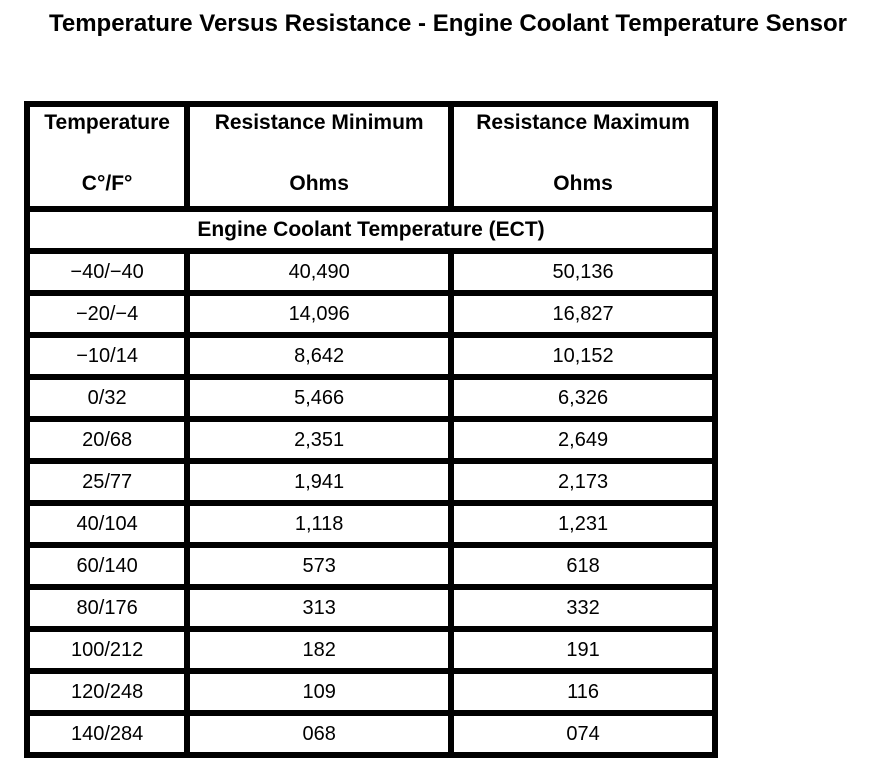 The height and width of the screenshot is (778, 896). I want to click on temperature-cell: −10/14, so click(107, 356).